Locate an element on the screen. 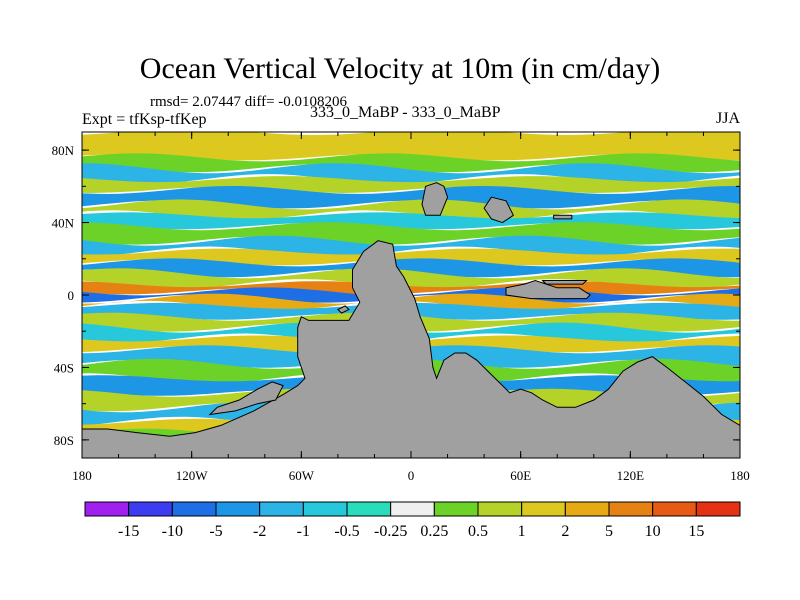 This screenshot has width=800, height=600. colorbar-label: -10 is located at coordinates (172, 531).